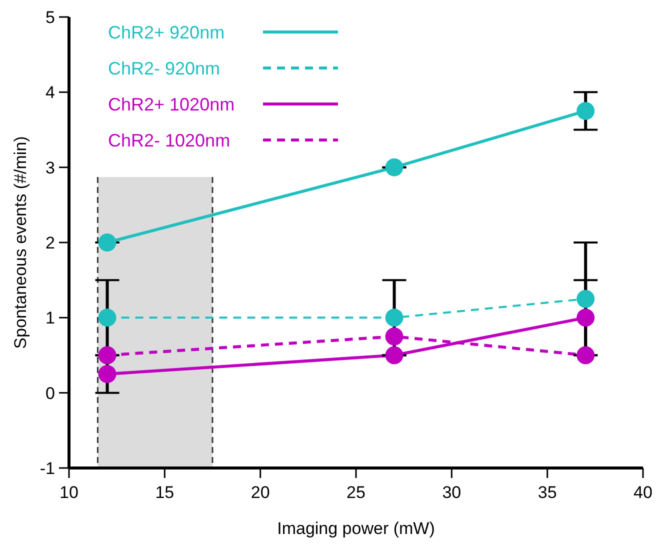 Image resolution: width=657 pixels, height=544 pixels. What do you see at coordinates (47, 468) in the screenshot?
I see `y-tick-label: -1` at bounding box center [47, 468].